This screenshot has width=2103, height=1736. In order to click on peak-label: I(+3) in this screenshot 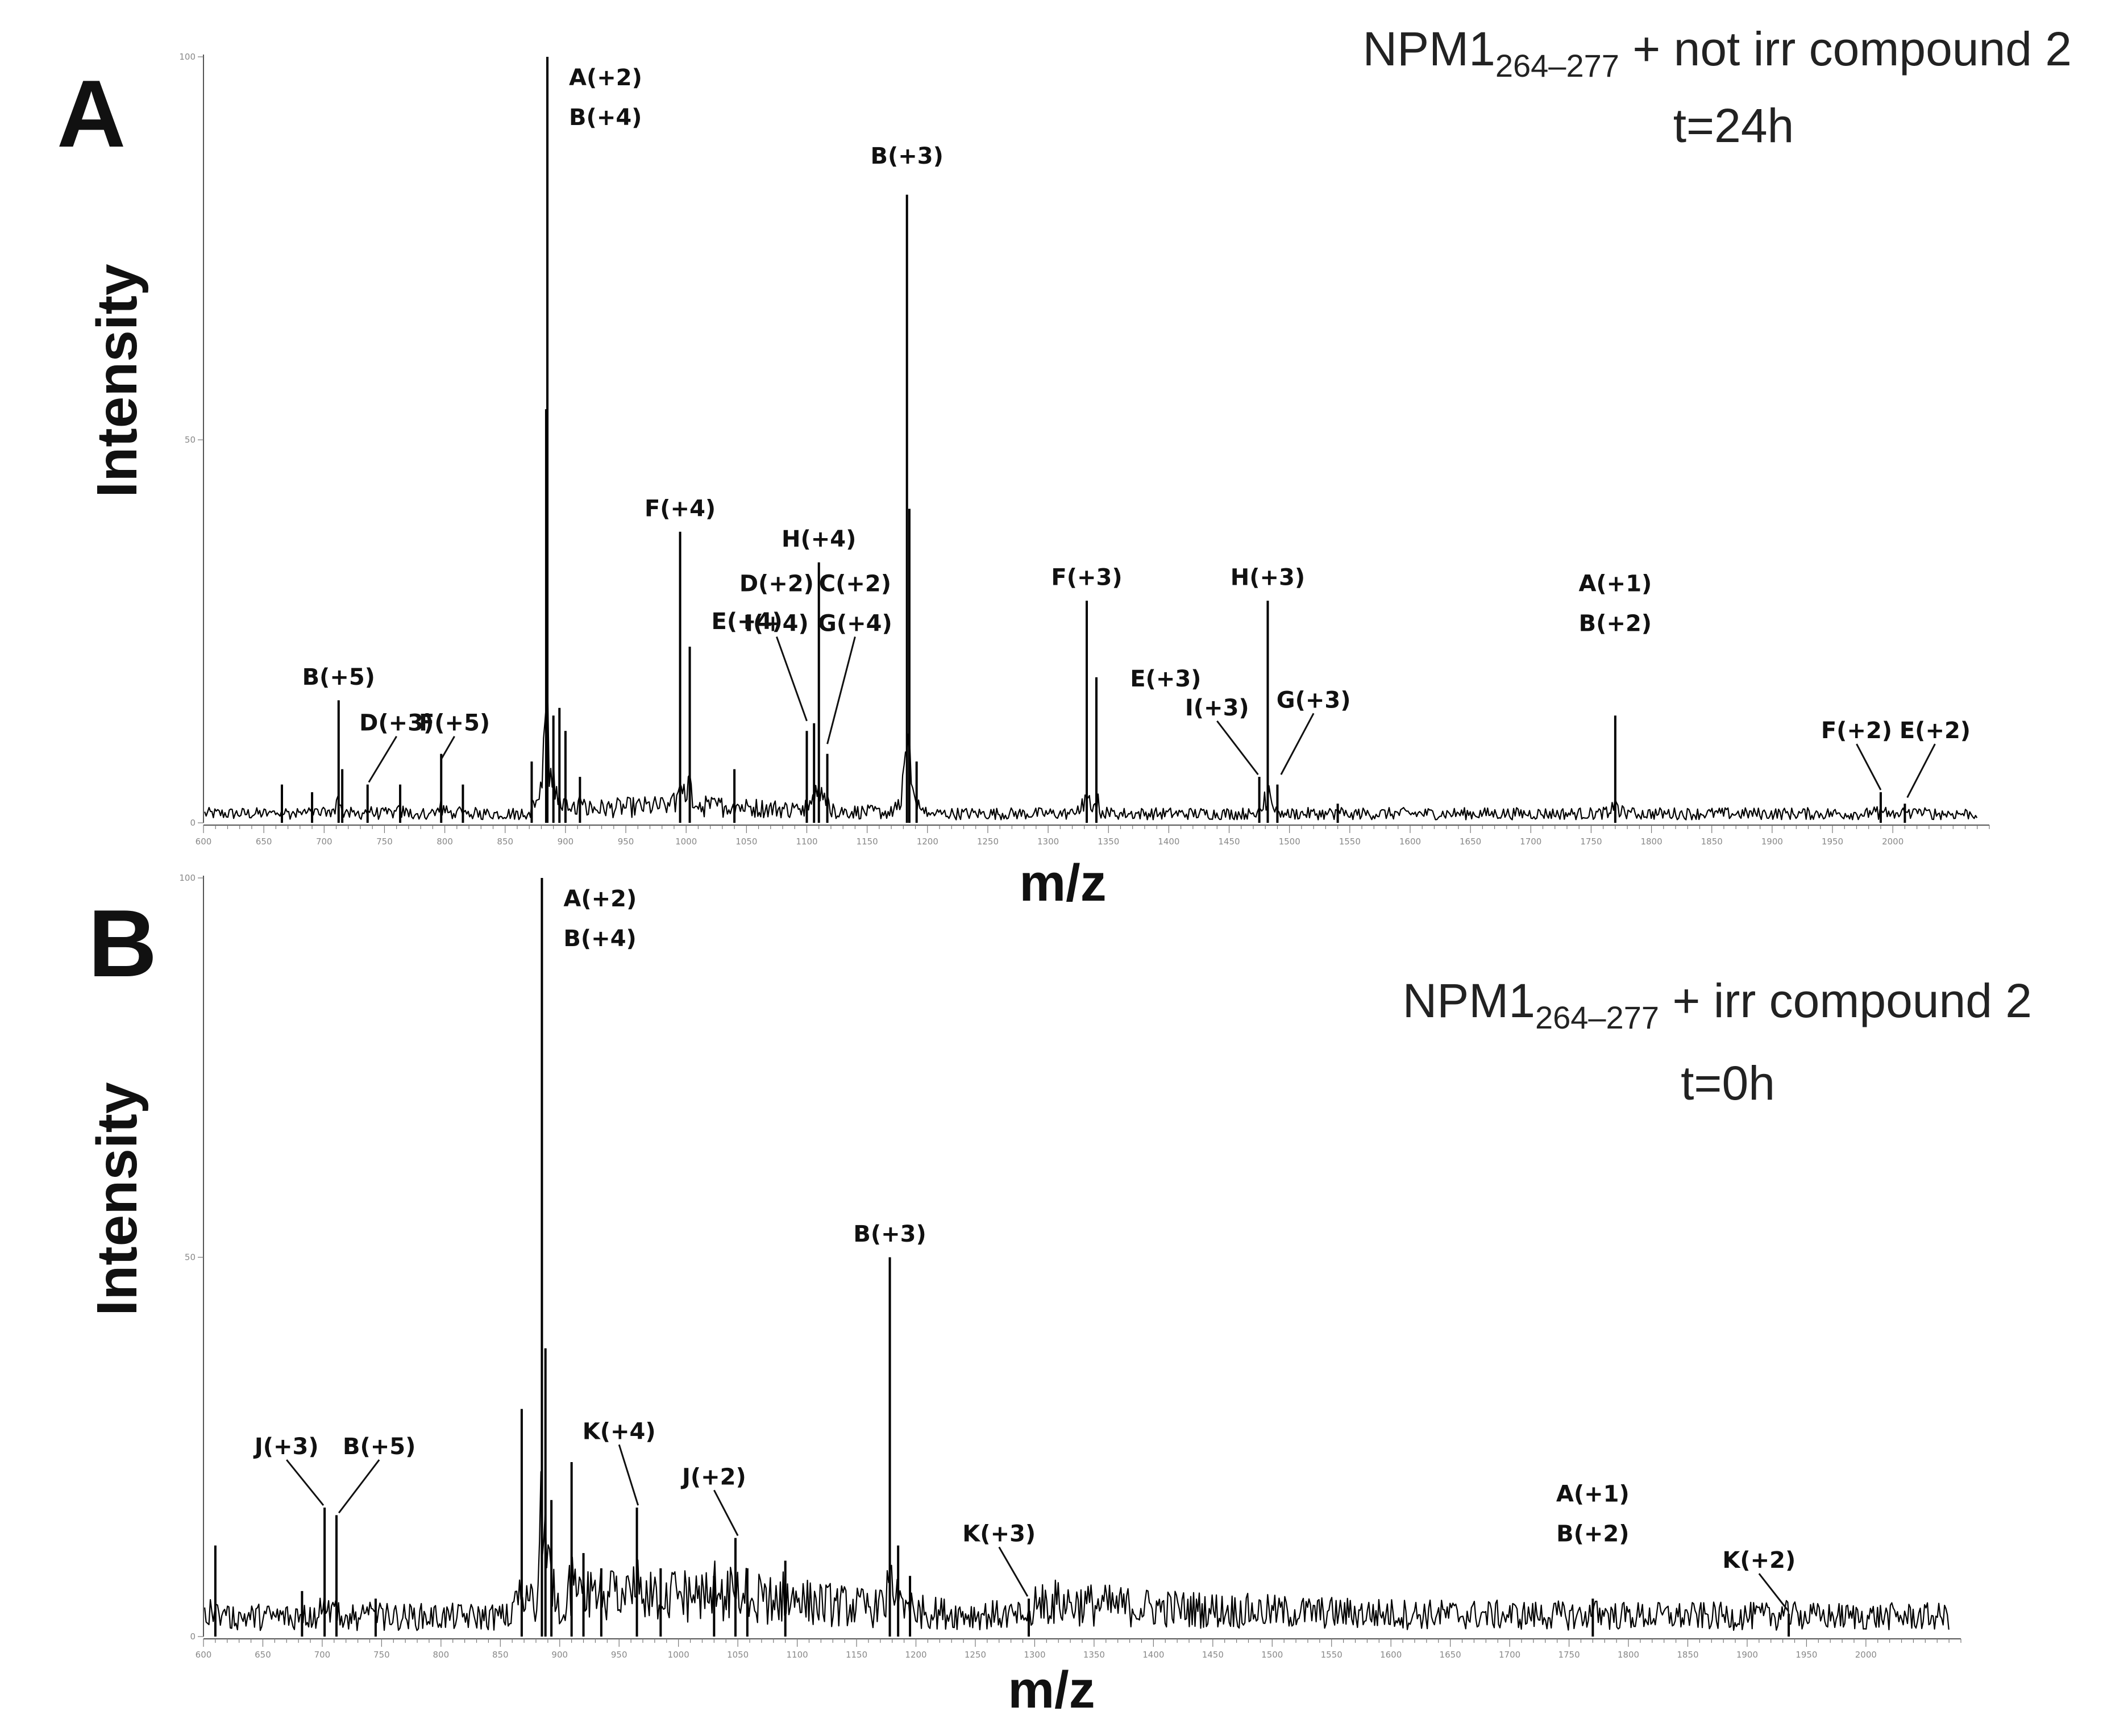, I will do `click(1217, 708)`.